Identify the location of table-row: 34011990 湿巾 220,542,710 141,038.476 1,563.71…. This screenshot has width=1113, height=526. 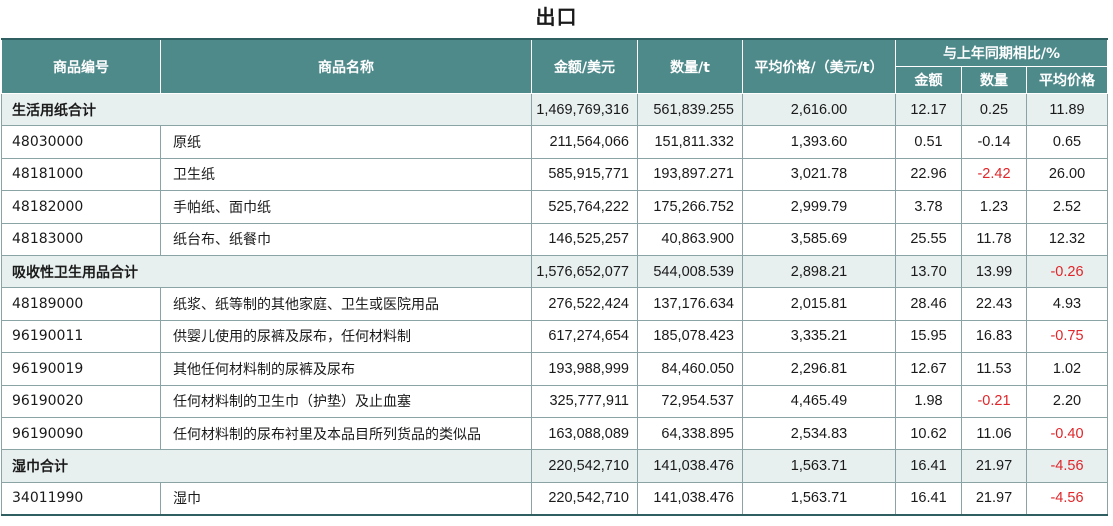
(555, 499).